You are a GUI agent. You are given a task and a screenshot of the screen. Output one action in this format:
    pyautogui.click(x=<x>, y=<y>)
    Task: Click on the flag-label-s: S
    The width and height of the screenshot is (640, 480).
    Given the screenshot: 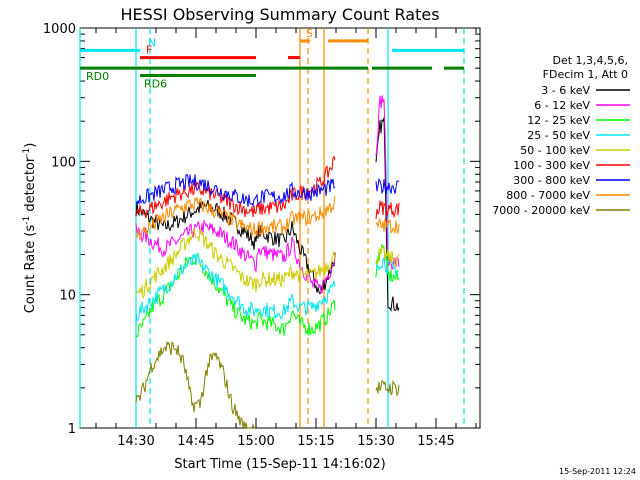 What is the action you would take?
    pyautogui.click(x=309, y=33)
    